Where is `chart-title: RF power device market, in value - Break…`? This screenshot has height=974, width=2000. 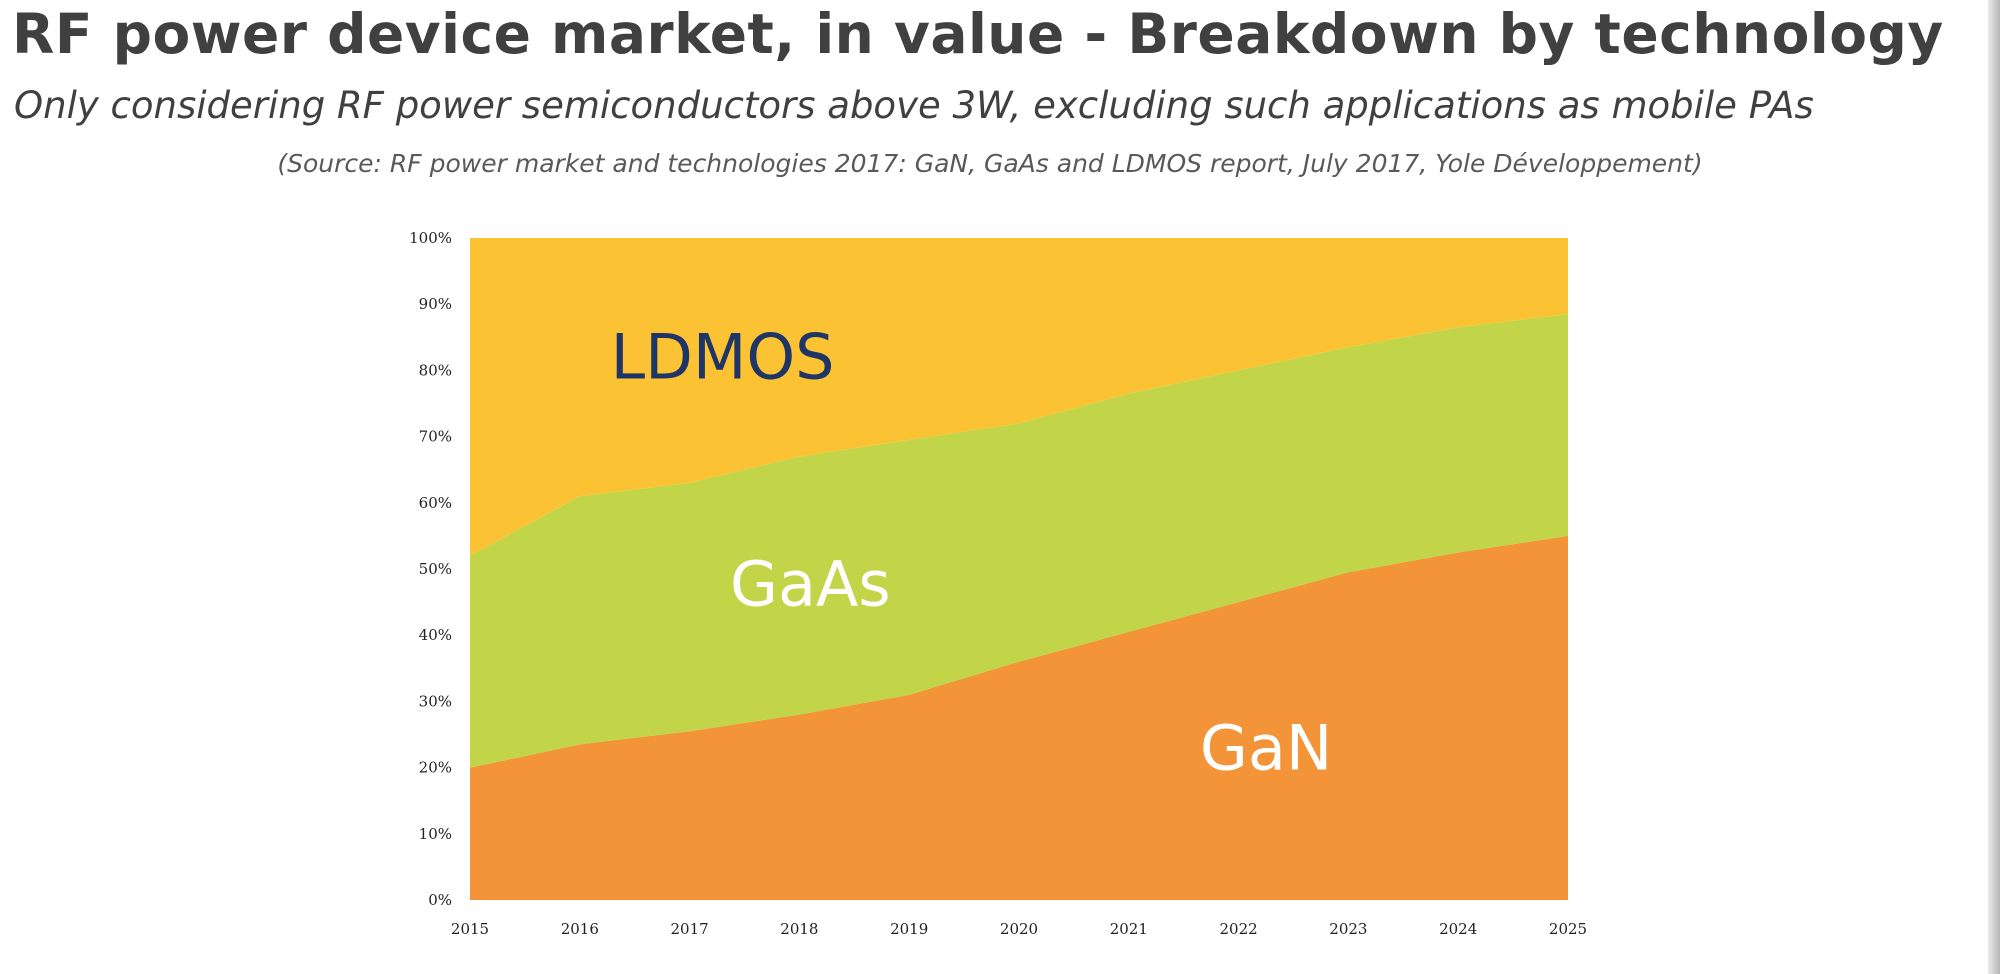 chart-title: RF power device market, in value - Break… is located at coordinates (978, 34).